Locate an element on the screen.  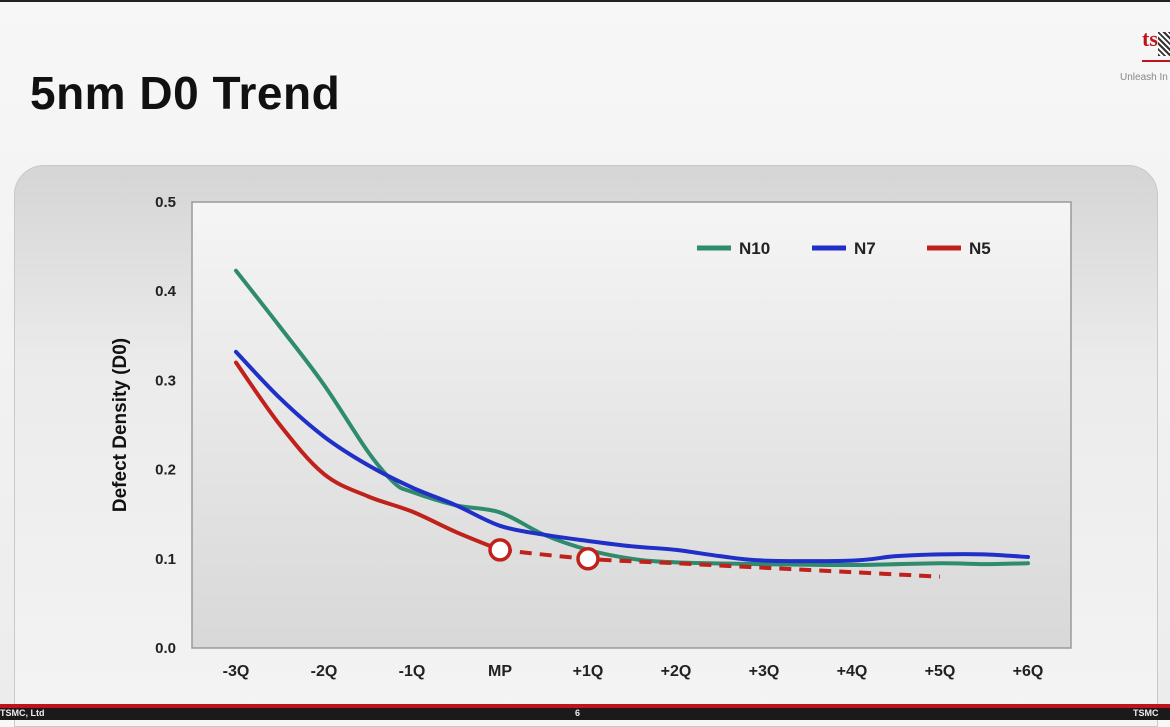
footer-right-text: TSMC is located at coordinates (1146, 713).